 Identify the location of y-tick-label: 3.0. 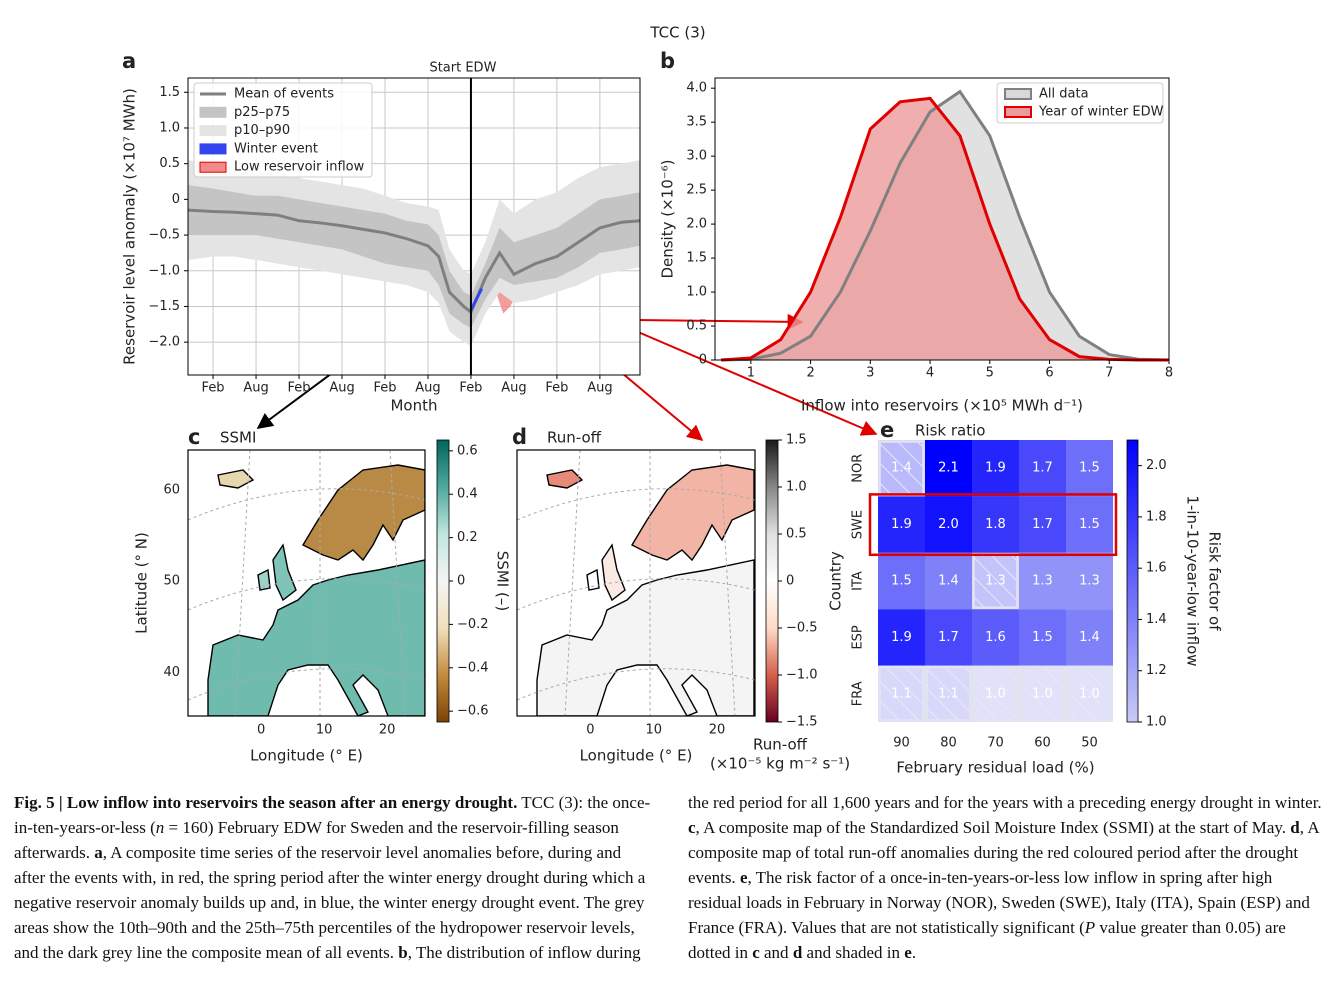
(696, 156).